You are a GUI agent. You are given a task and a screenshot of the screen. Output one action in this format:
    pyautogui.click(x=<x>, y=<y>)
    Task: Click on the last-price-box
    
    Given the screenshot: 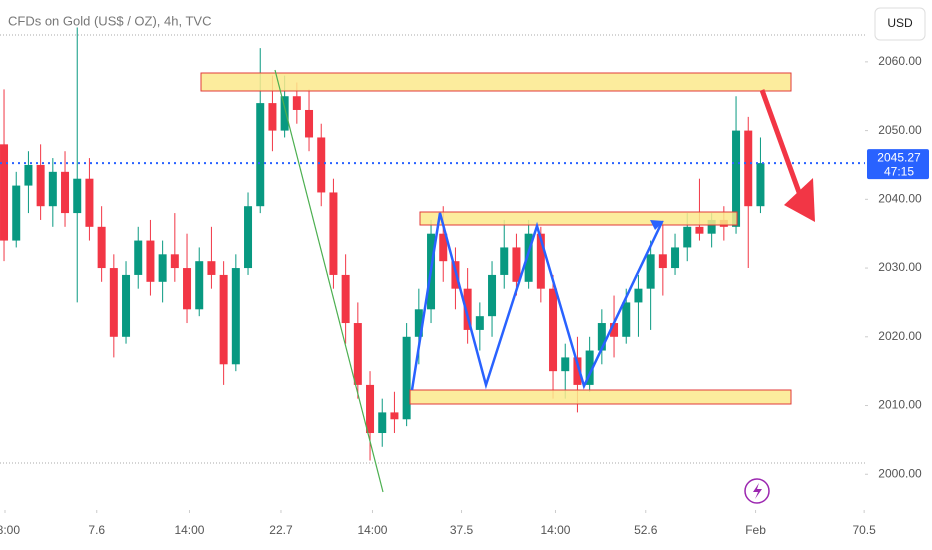 What is the action you would take?
    pyautogui.click(x=898, y=164)
    